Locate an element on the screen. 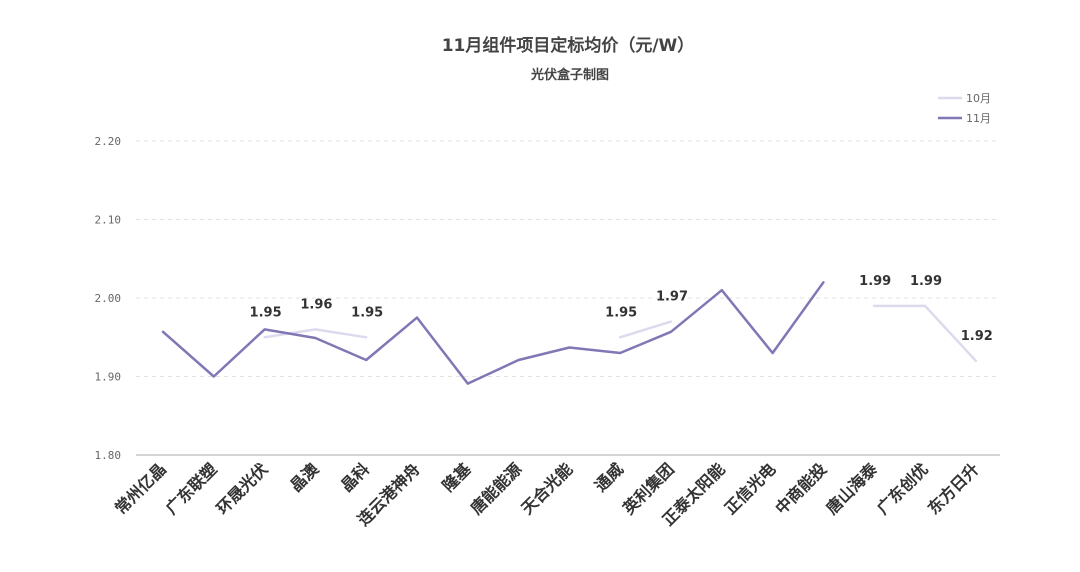 The height and width of the screenshot is (572, 1080). y-tick-label: 1.90 is located at coordinates (108, 377).